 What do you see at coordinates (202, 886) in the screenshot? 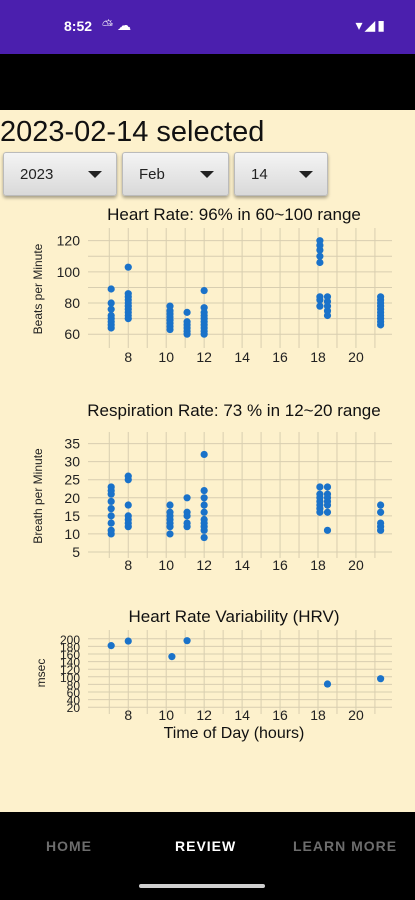
I see `nav-active-indicator` at bounding box center [202, 886].